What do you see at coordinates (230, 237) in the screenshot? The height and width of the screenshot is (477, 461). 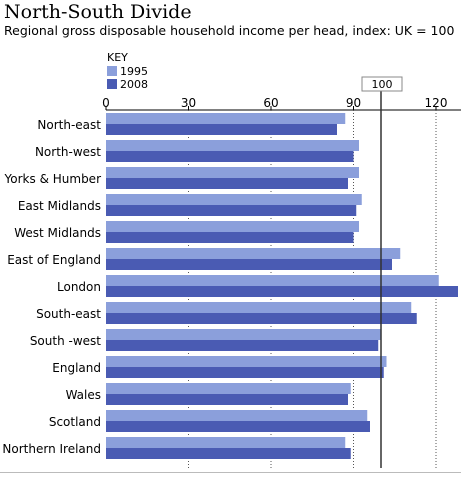 I see `bar-west-midlands-2008` at bounding box center [230, 237].